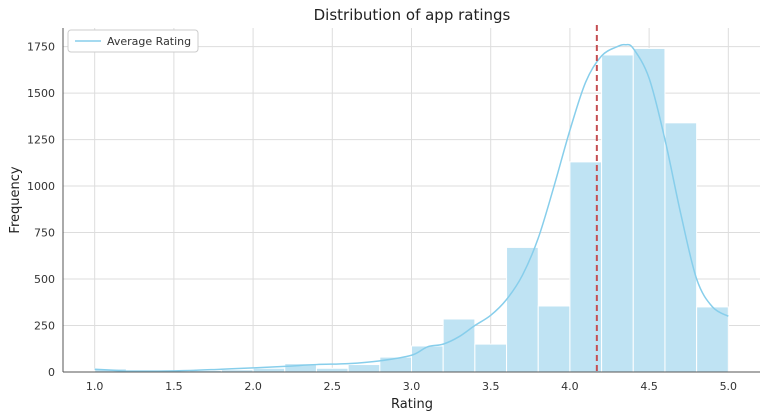  Describe the element at coordinates (51, 372) in the screenshot. I see `y-tick-label: 0` at that location.